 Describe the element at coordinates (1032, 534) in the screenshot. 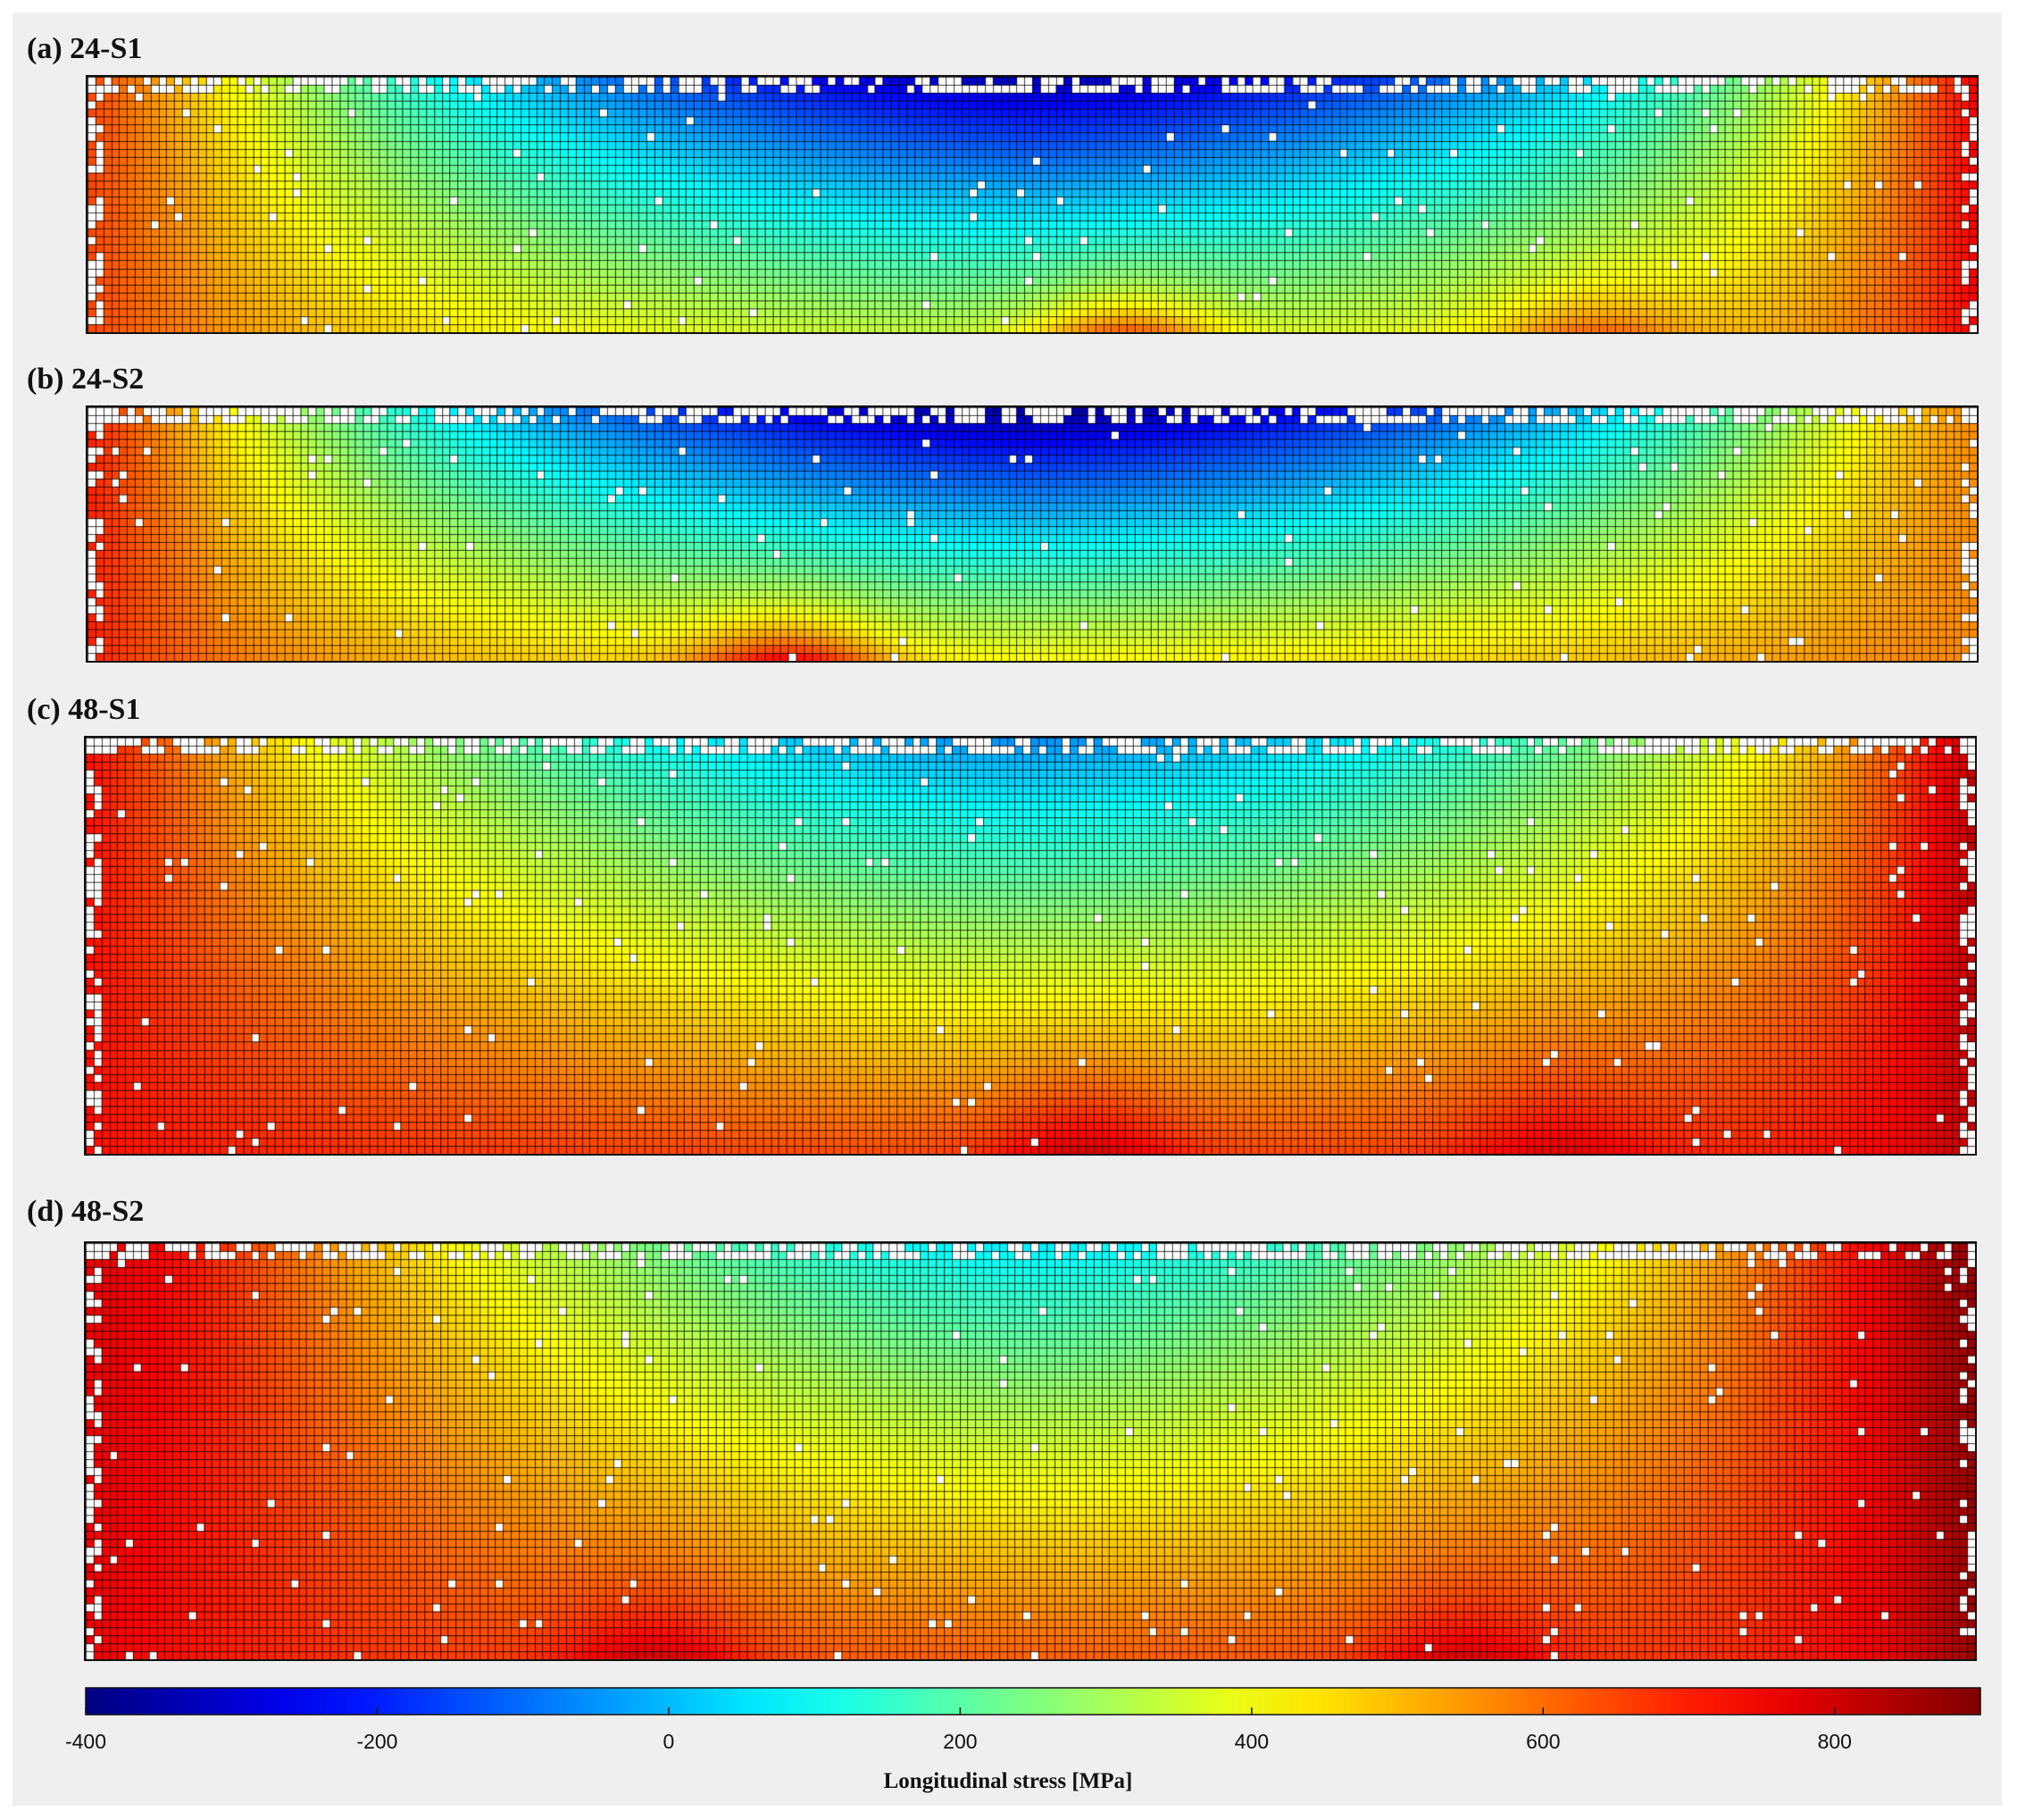

I see `stress-map-b` at that location.